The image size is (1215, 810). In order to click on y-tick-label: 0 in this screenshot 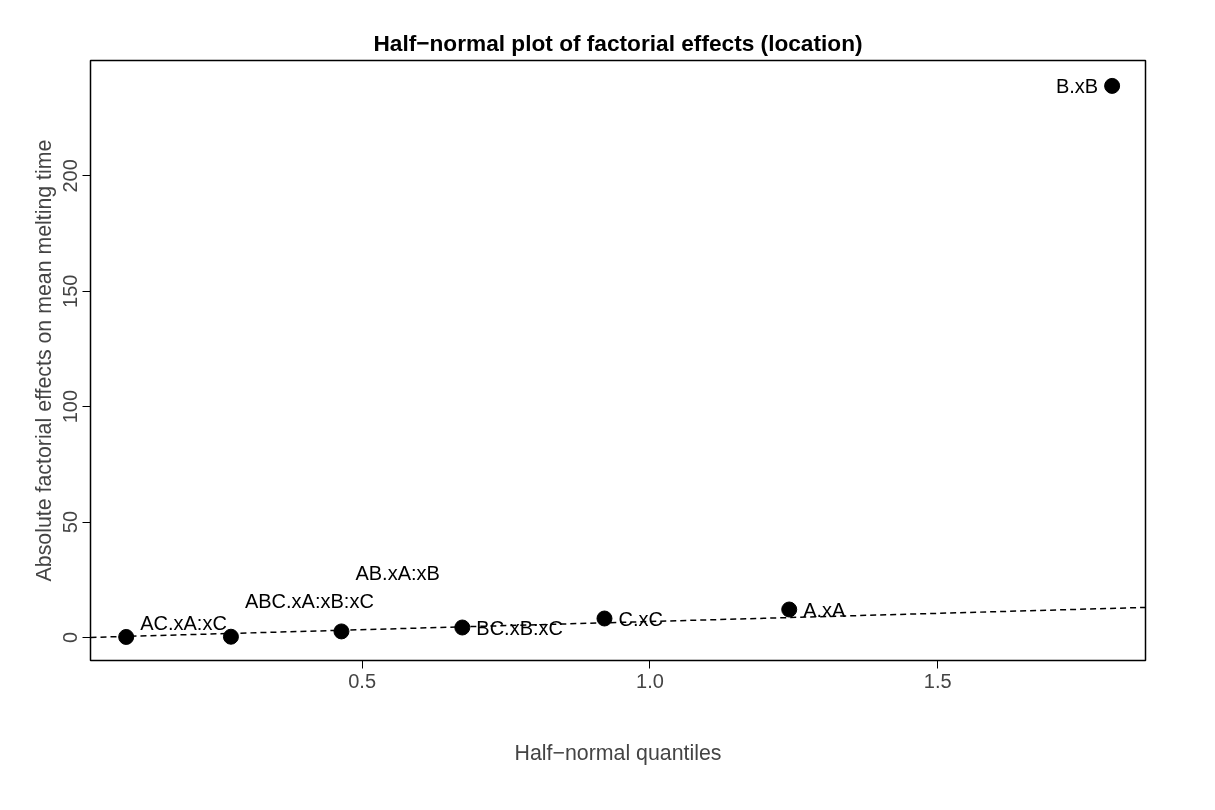, I will do `click(70, 637)`.